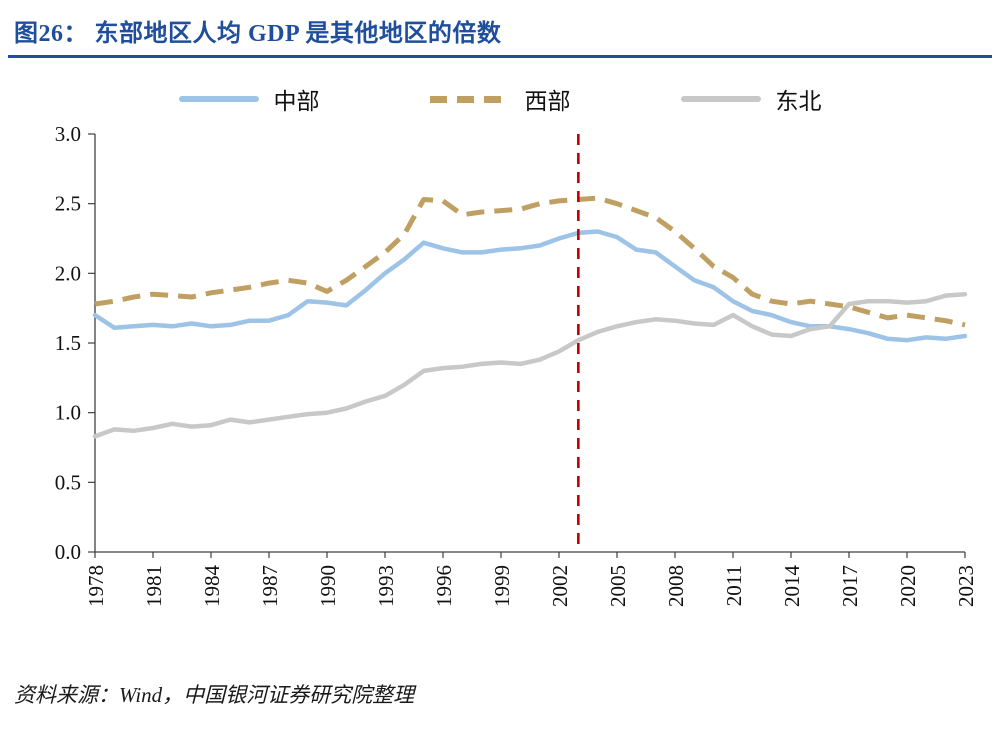 Image resolution: width=1000 pixels, height=732 pixels. Describe the element at coordinates (908, 586) in the screenshot. I see `x-tick-label: 2020` at that location.